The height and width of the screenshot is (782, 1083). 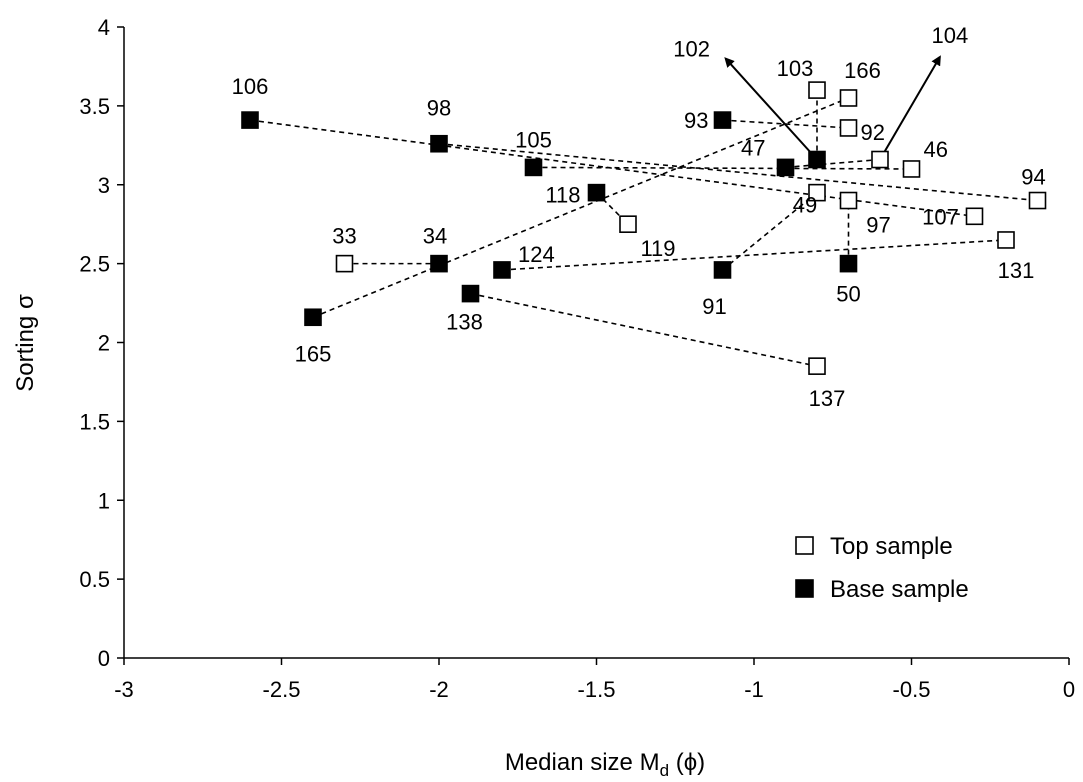 I want to click on point-label-124: 124, so click(x=536, y=254).